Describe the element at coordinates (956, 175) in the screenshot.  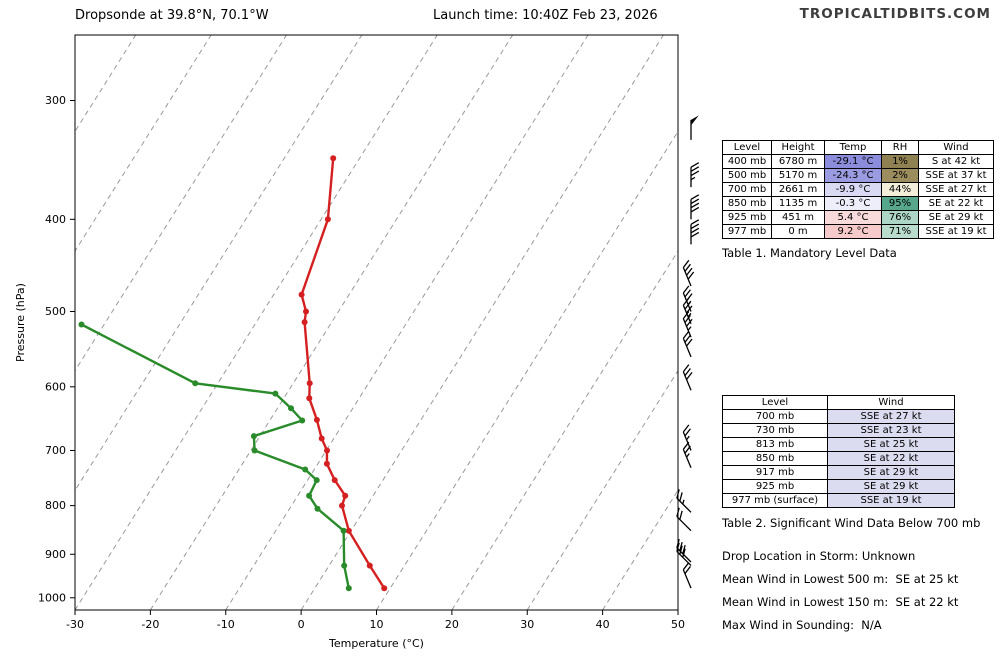
I see `table-cell: SSE at 37 kt` at that location.